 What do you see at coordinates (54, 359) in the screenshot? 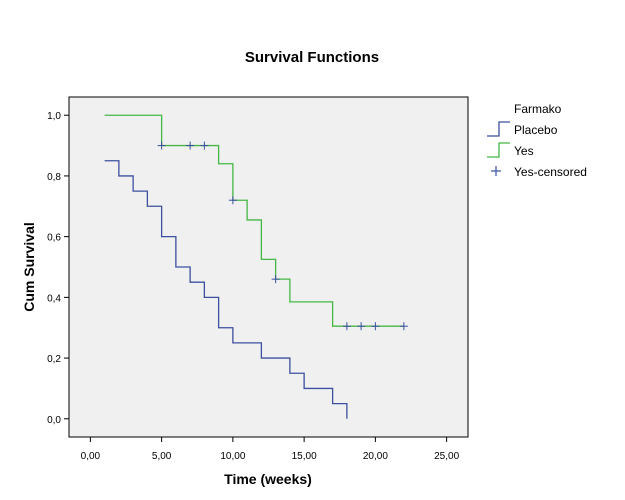
I see `y-tick-label: 0,2` at bounding box center [54, 359].